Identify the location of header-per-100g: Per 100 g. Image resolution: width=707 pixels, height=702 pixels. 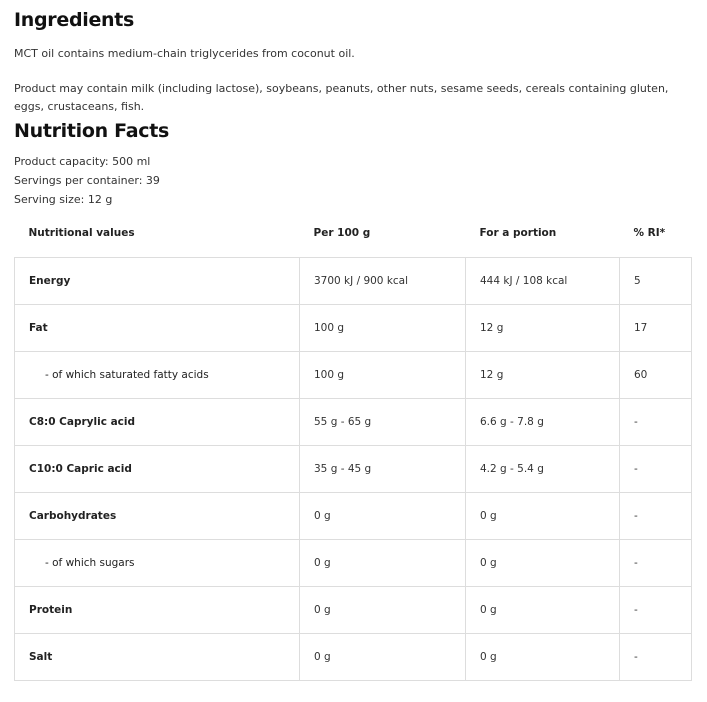
(342, 233).